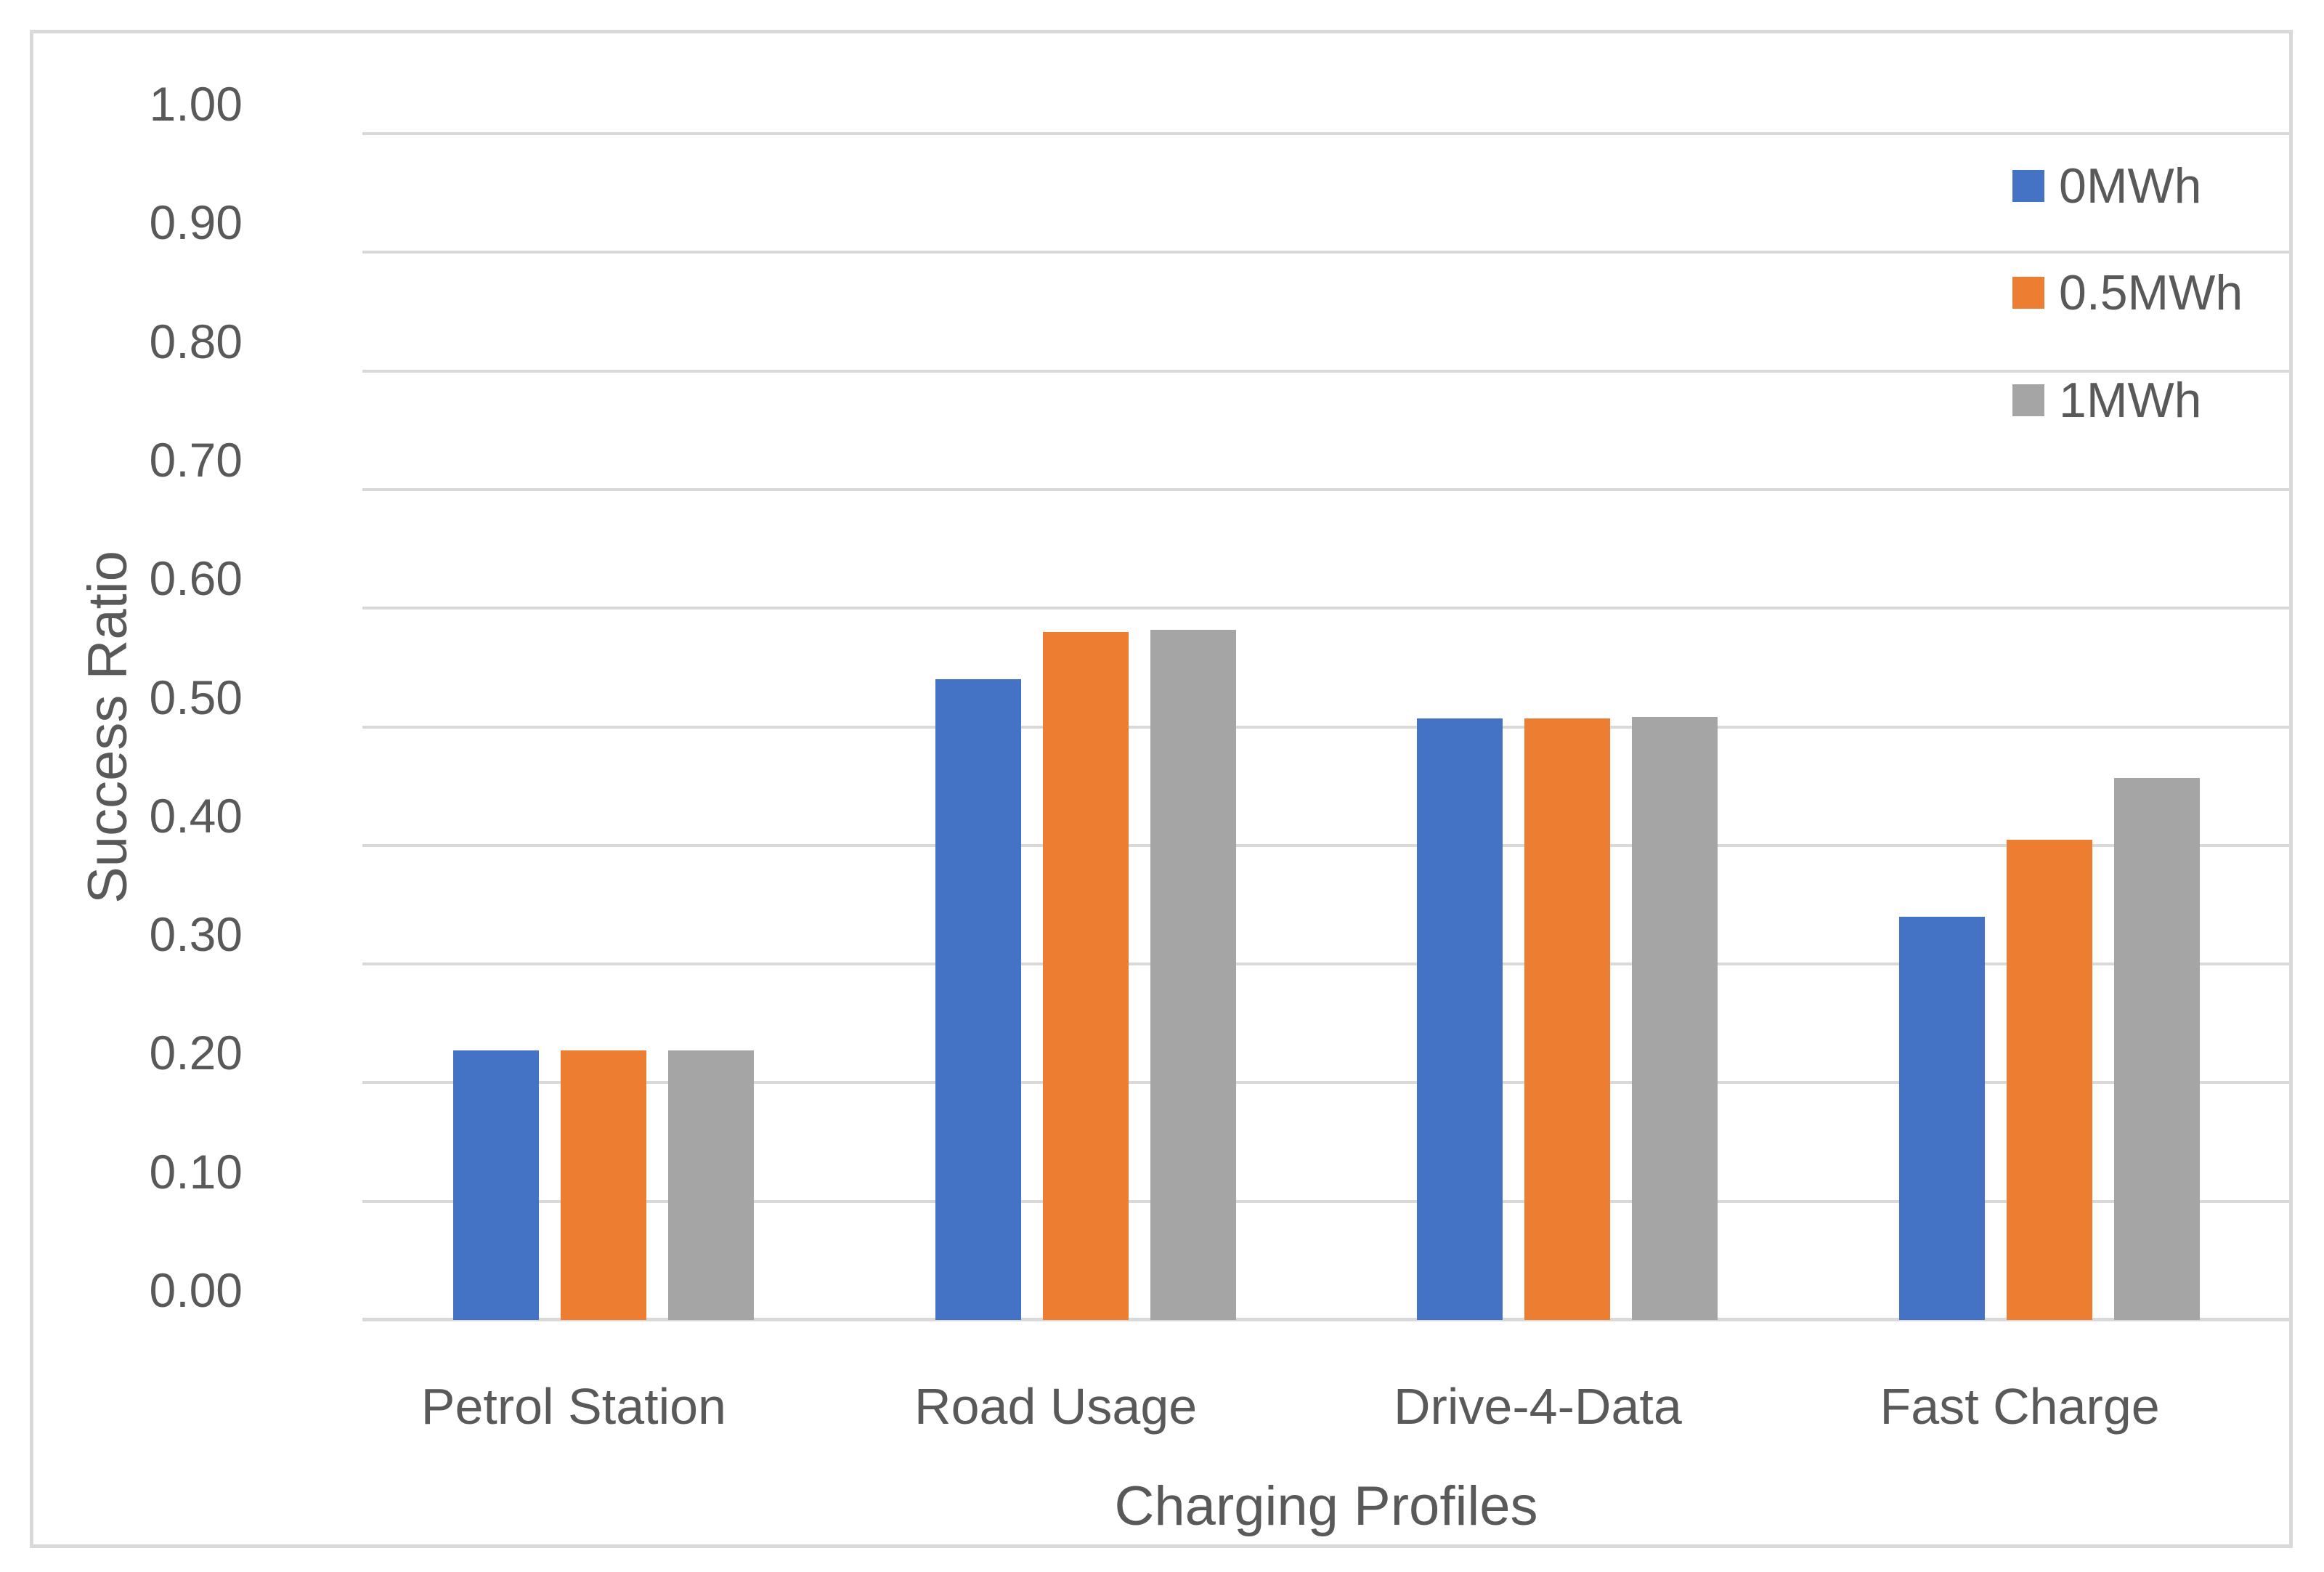  What do you see at coordinates (196, 934) in the screenshot?
I see `y-tick-label: 0.30` at bounding box center [196, 934].